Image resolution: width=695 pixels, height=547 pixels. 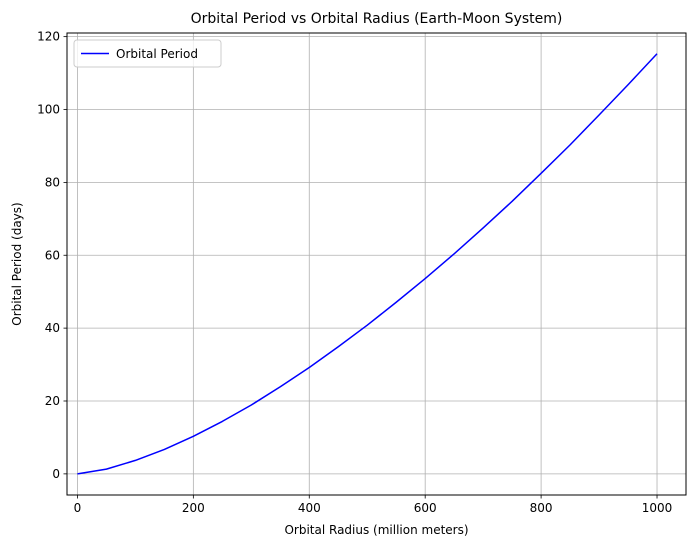 I want to click on y-tick-label: 0, so click(x=56, y=474).